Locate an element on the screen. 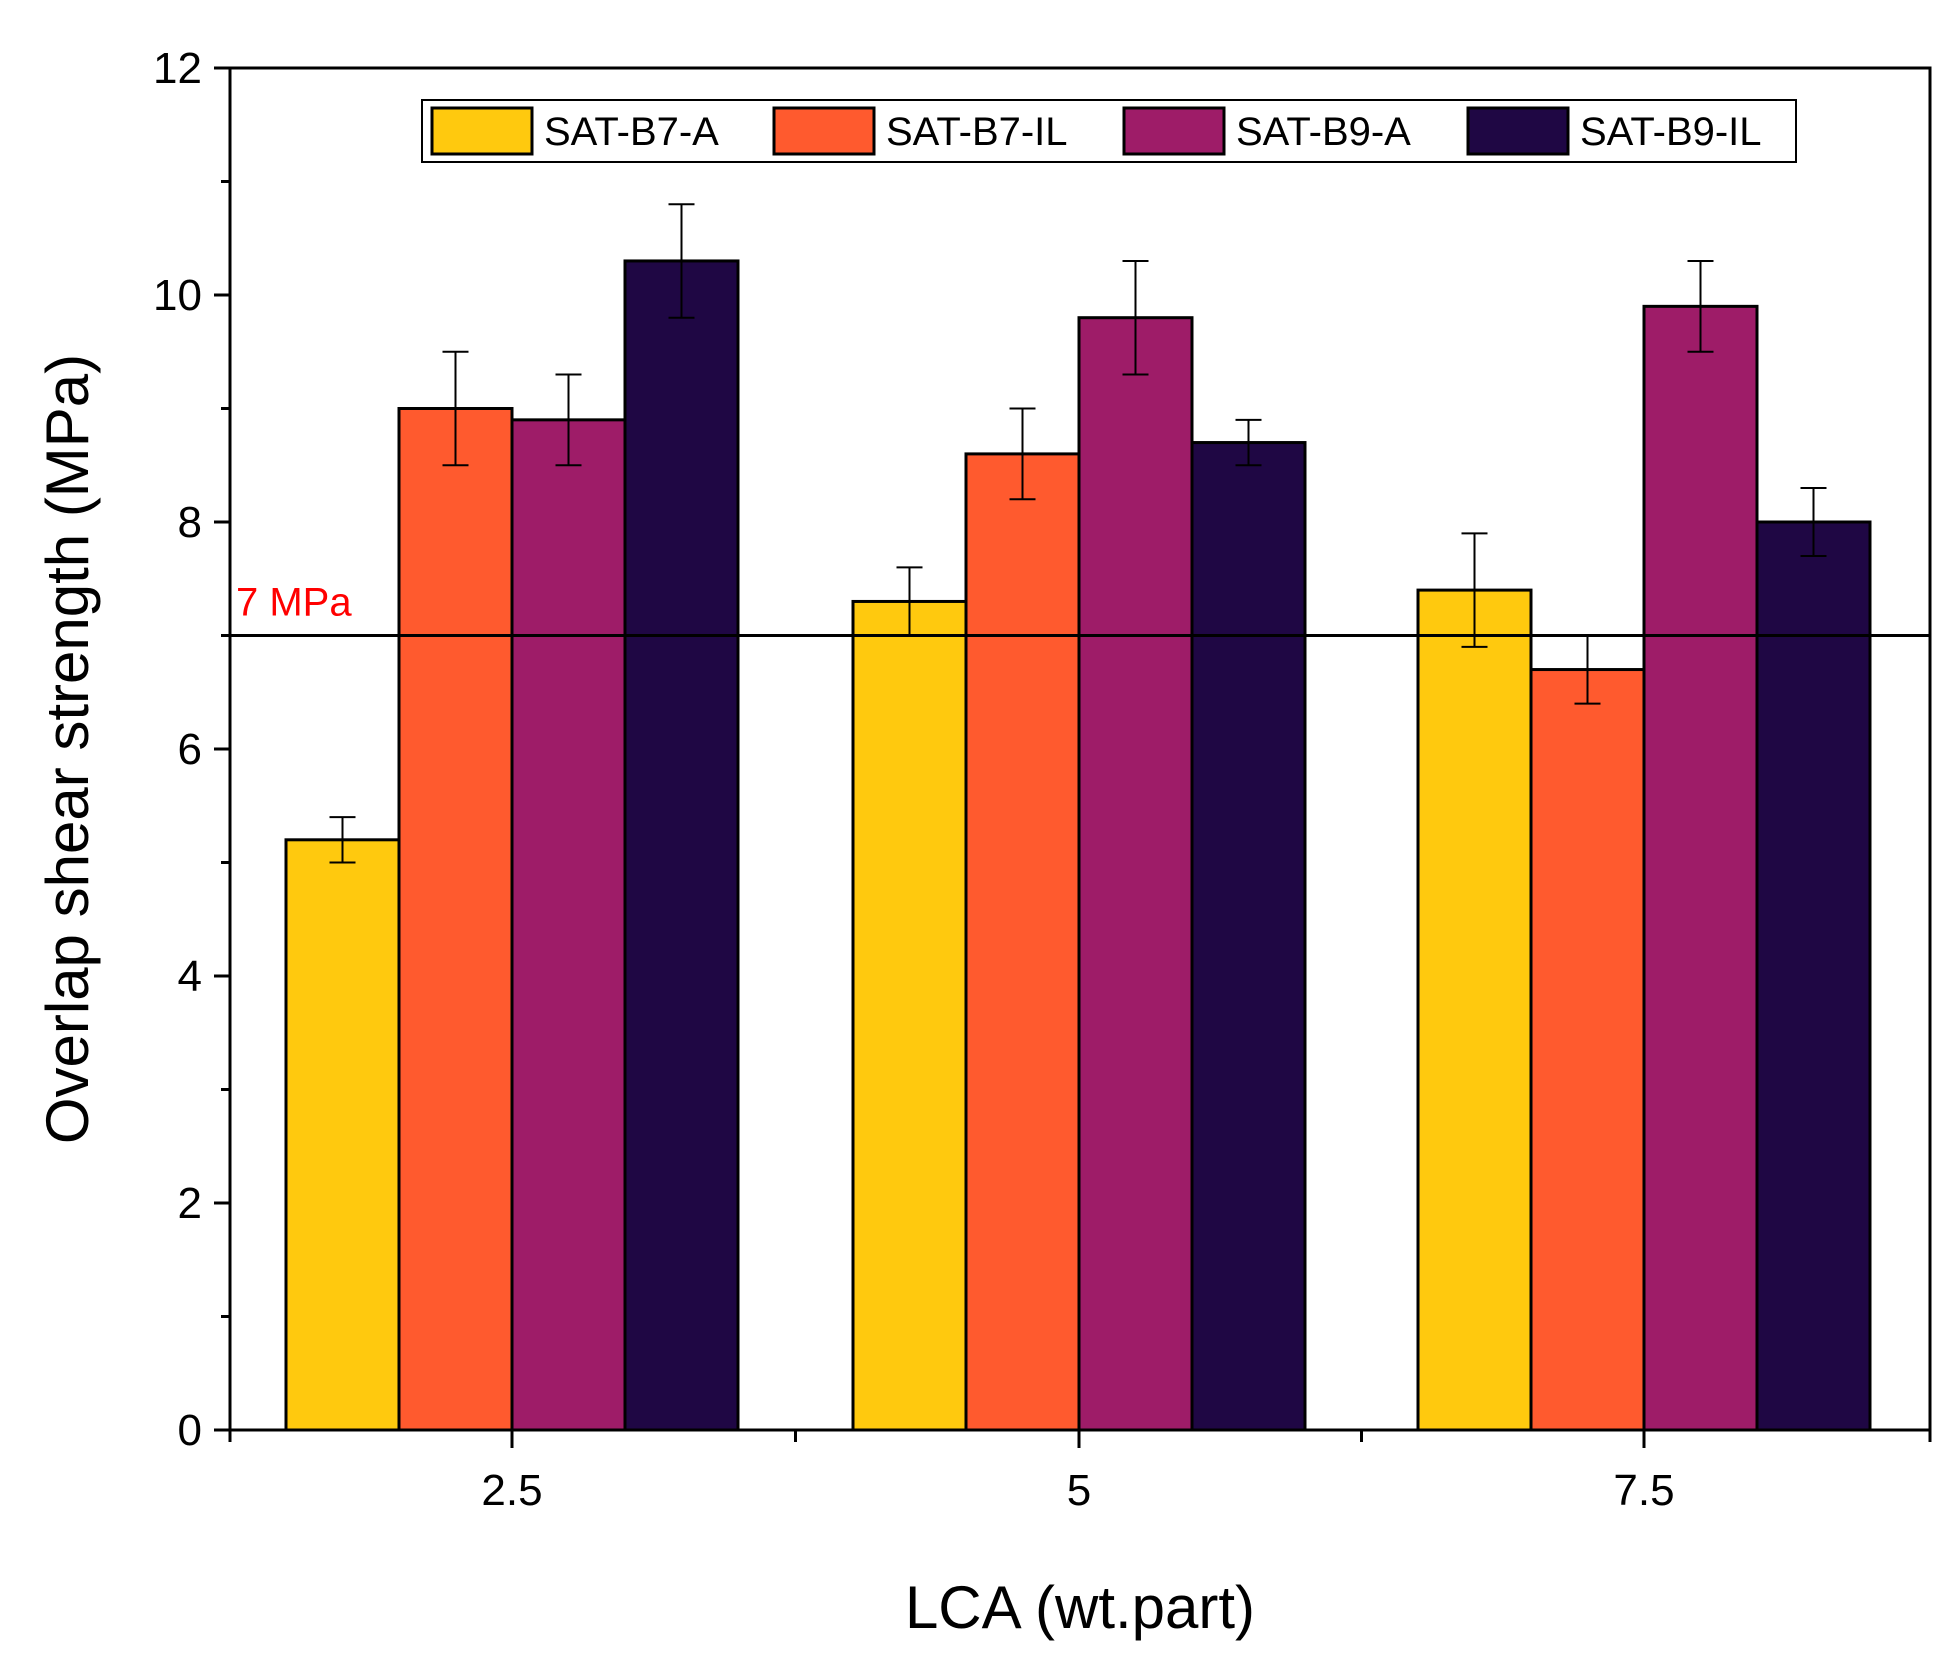  legend-label-SAT-B7-IL: SAT-B7-IL is located at coordinates (977, 132).